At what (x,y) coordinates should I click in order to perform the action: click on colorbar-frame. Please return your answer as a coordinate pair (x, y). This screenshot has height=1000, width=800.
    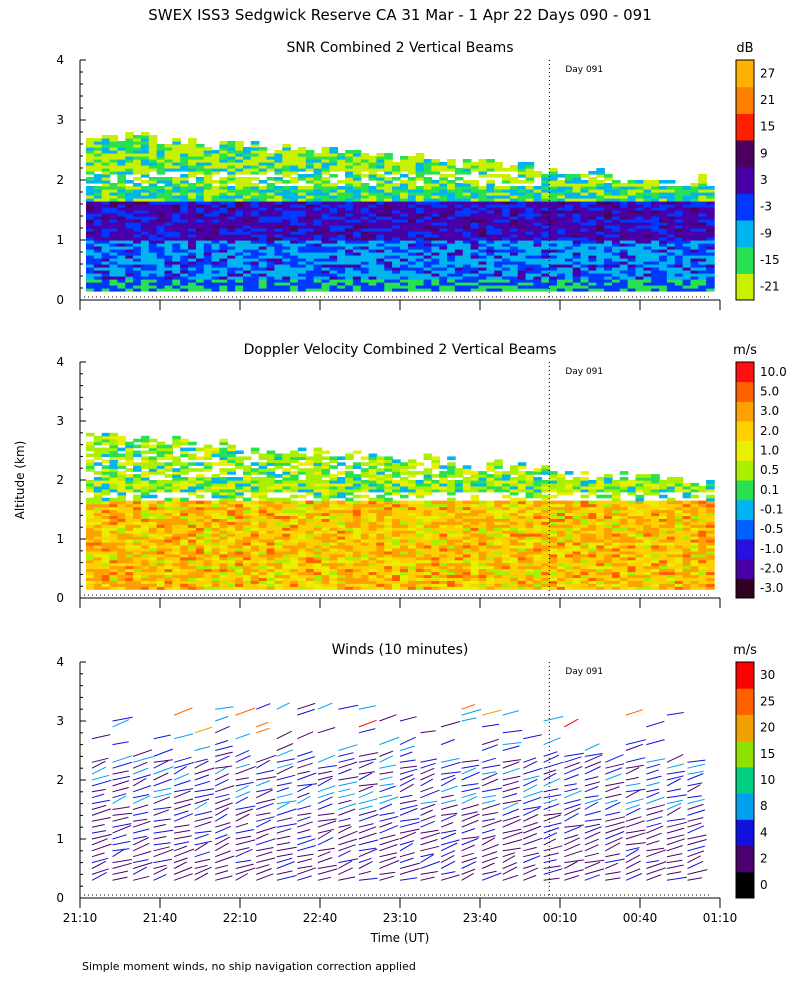
    Looking at the image, I should click on (745, 180).